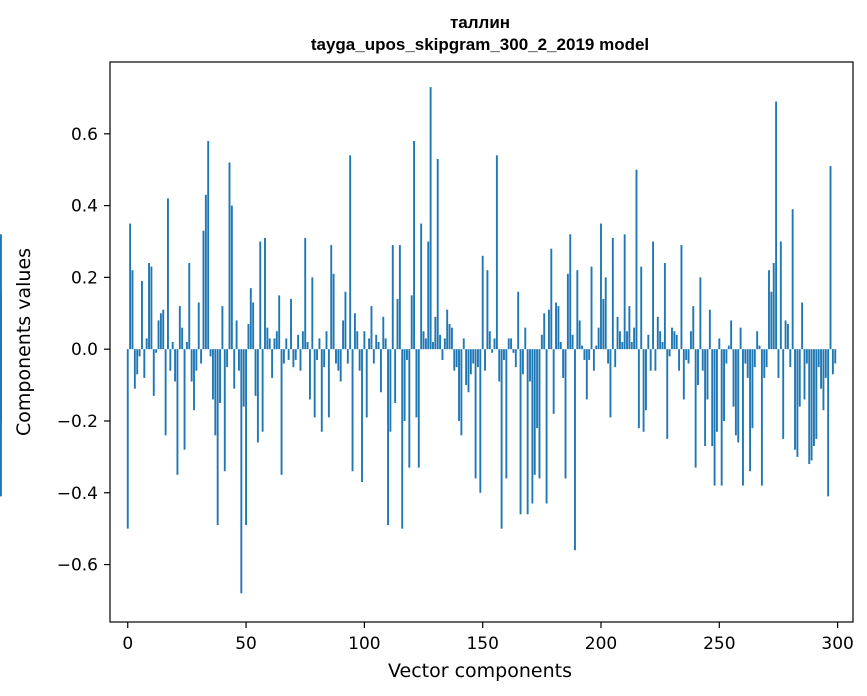 The width and height of the screenshot is (867, 696). Describe the element at coordinates (77, 422) in the screenshot. I see `y-tick-label: −0.2` at that location.